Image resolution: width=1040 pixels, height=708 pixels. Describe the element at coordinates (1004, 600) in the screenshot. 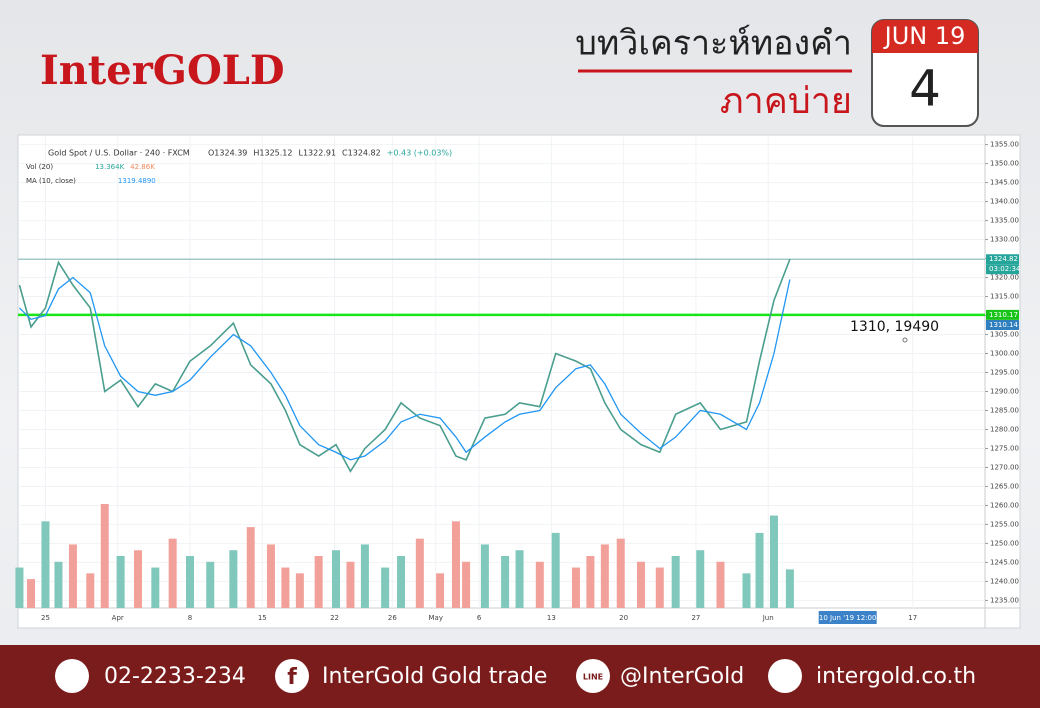

I see `y-tick-label: 1235.00` at that location.